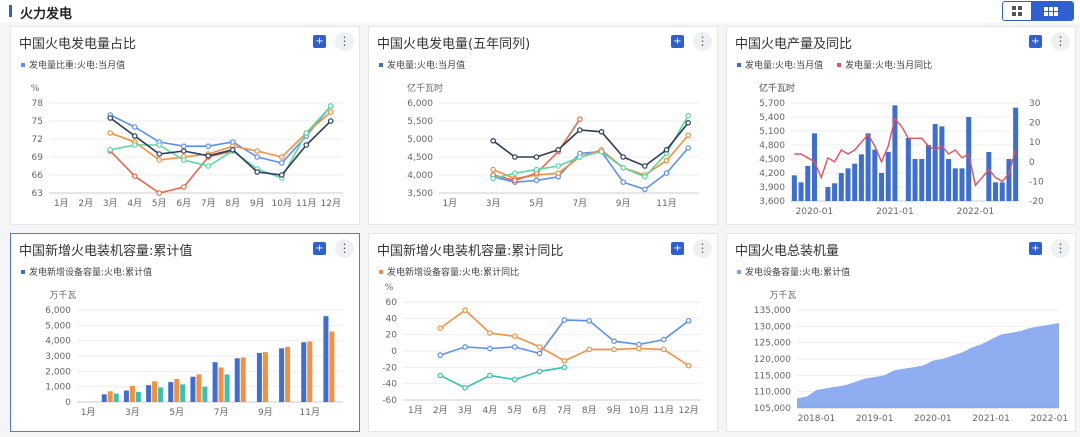  What do you see at coordinates (490, 410) in the screenshot?
I see `x-tick-label: 4月` at bounding box center [490, 410].